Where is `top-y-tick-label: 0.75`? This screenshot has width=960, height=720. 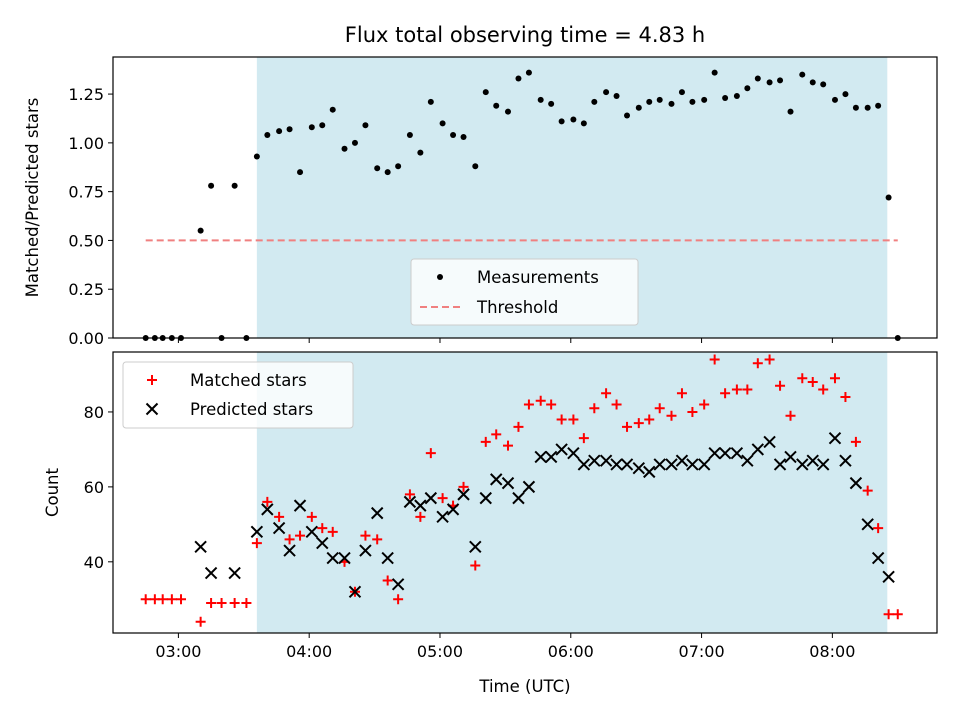
top-y-tick-label: 0.75 is located at coordinates (86, 192).